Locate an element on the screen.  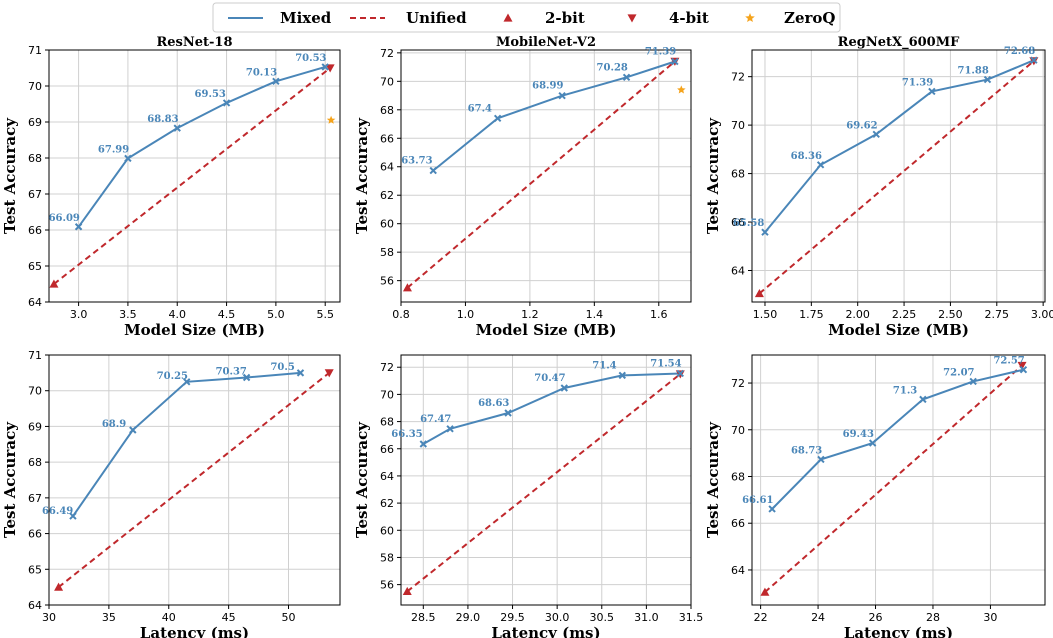
x-tick-label: 5.5 is located at coordinates (325, 314).